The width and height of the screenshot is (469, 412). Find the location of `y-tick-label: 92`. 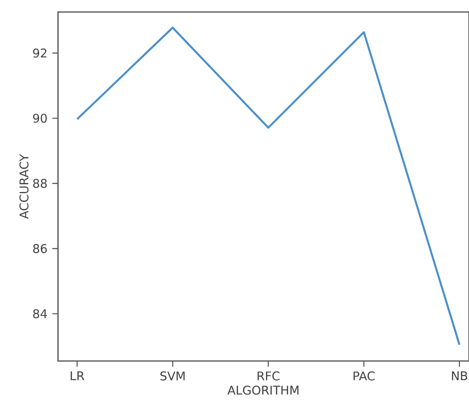

y-tick-label: 92 is located at coordinates (39, 53).